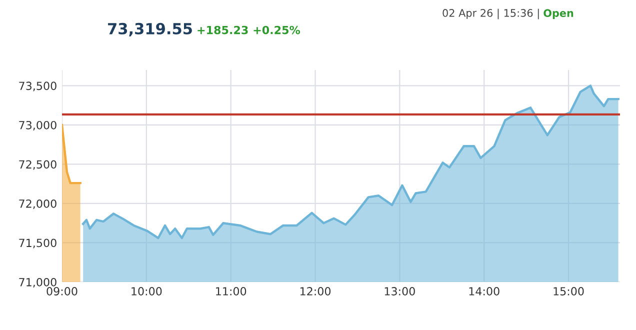 The height and width of the screenshot is (330, 636). Describe the element at coordinates (569, 291) in the screenshot. I see `x-tick-label: 15:00` at that location.